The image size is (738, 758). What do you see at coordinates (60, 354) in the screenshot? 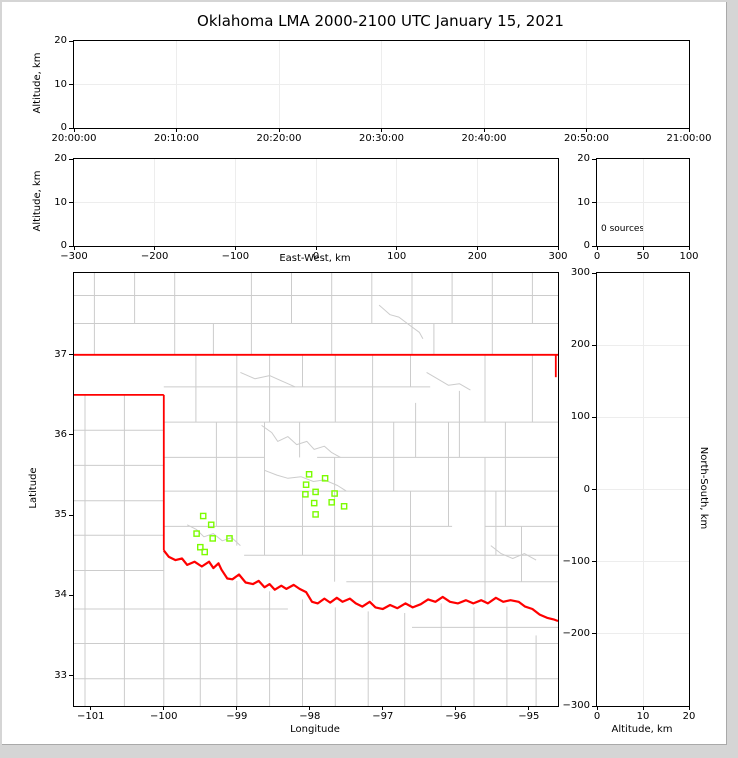
I see `y-tick-label: 37` at bounding box center [60, 354].